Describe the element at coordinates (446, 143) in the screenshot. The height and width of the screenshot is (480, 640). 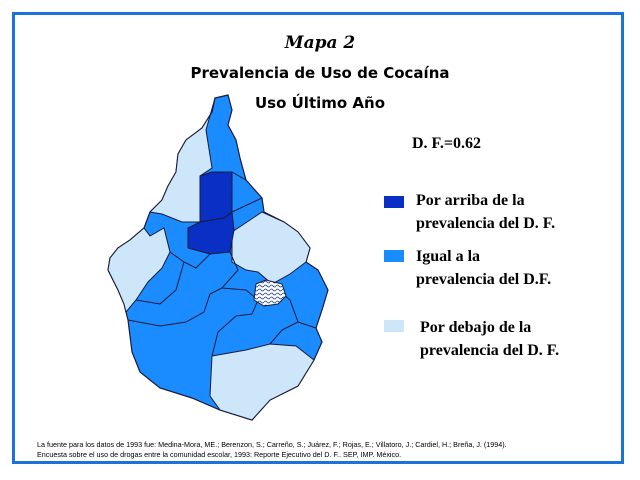
I see `df-prevalence-value: D. F.=0.62` at that location.